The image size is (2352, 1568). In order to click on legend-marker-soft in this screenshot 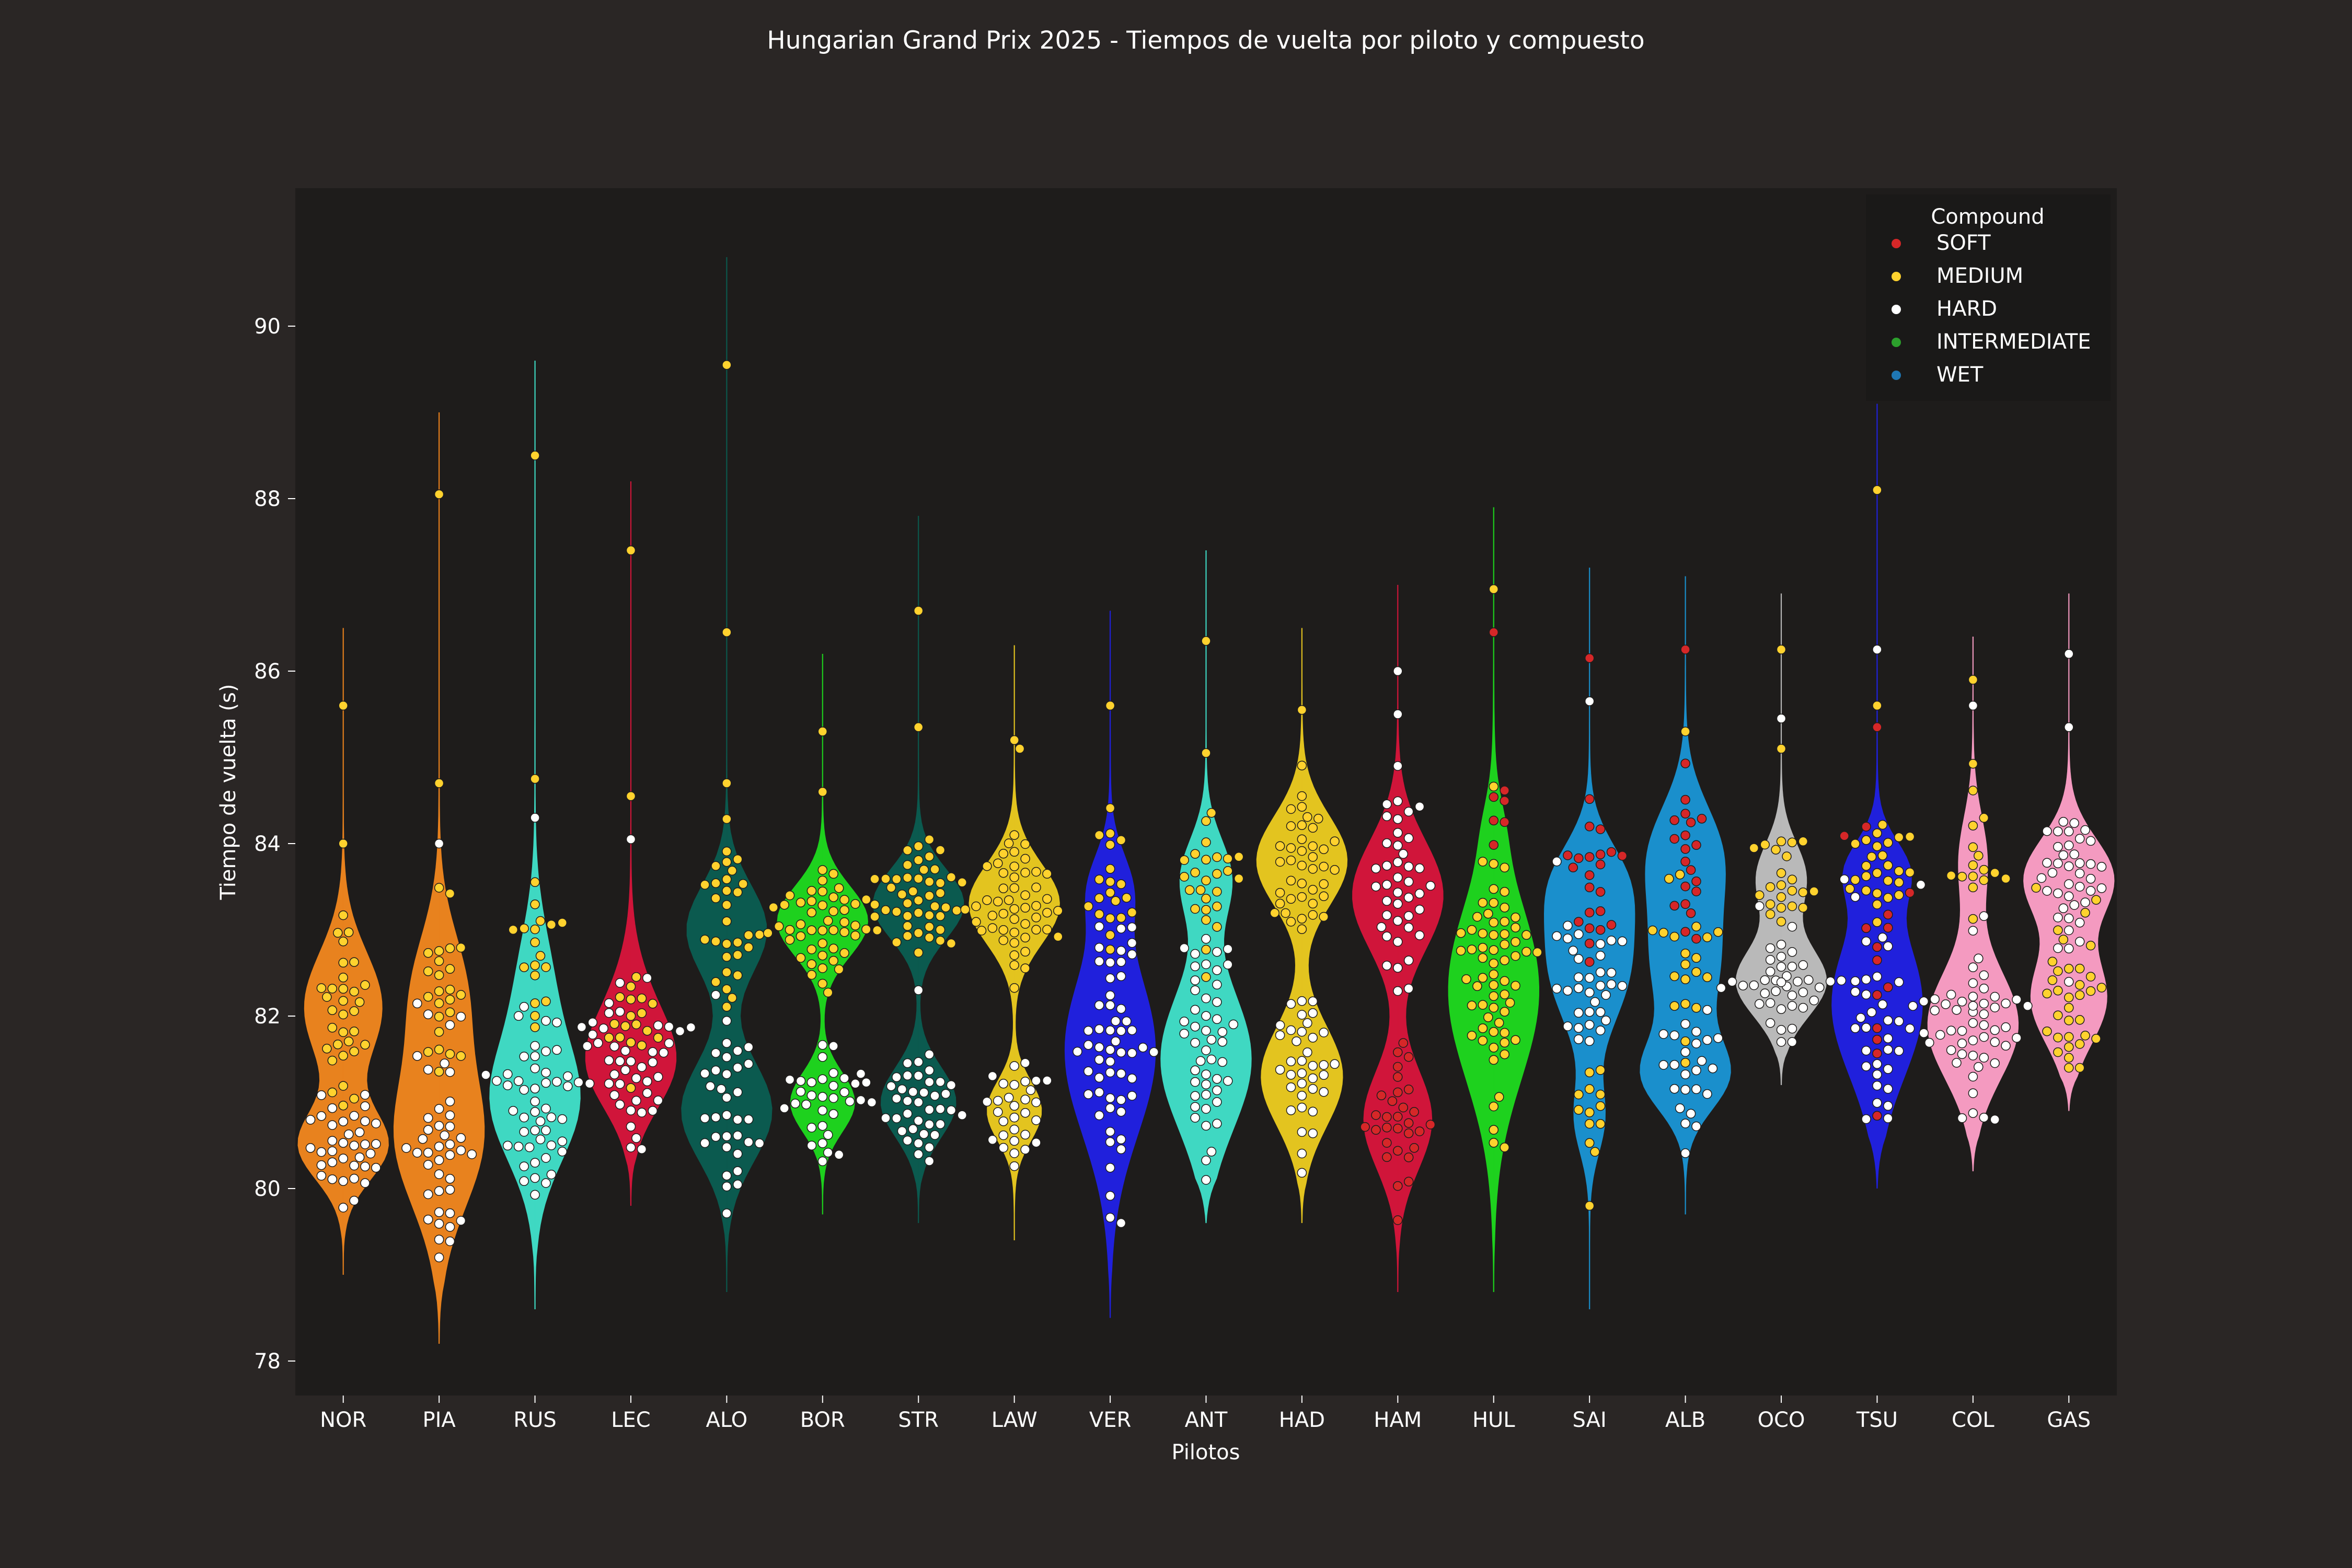, I will do `click(1896, 243)`.